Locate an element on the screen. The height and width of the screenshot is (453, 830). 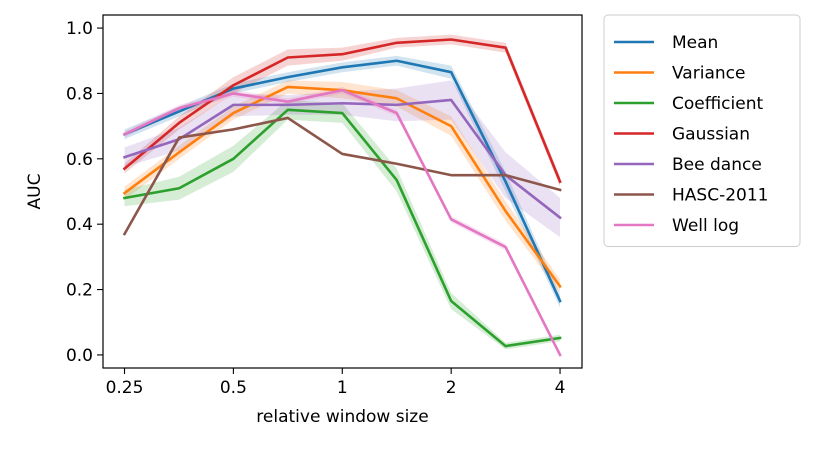
y-tick-label: 0.6 is located at coordinates (79, 160).